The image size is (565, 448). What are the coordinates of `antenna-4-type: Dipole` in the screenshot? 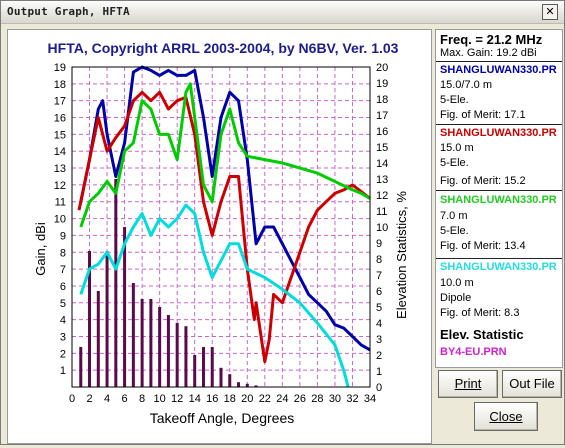 It's located at (456, 298).